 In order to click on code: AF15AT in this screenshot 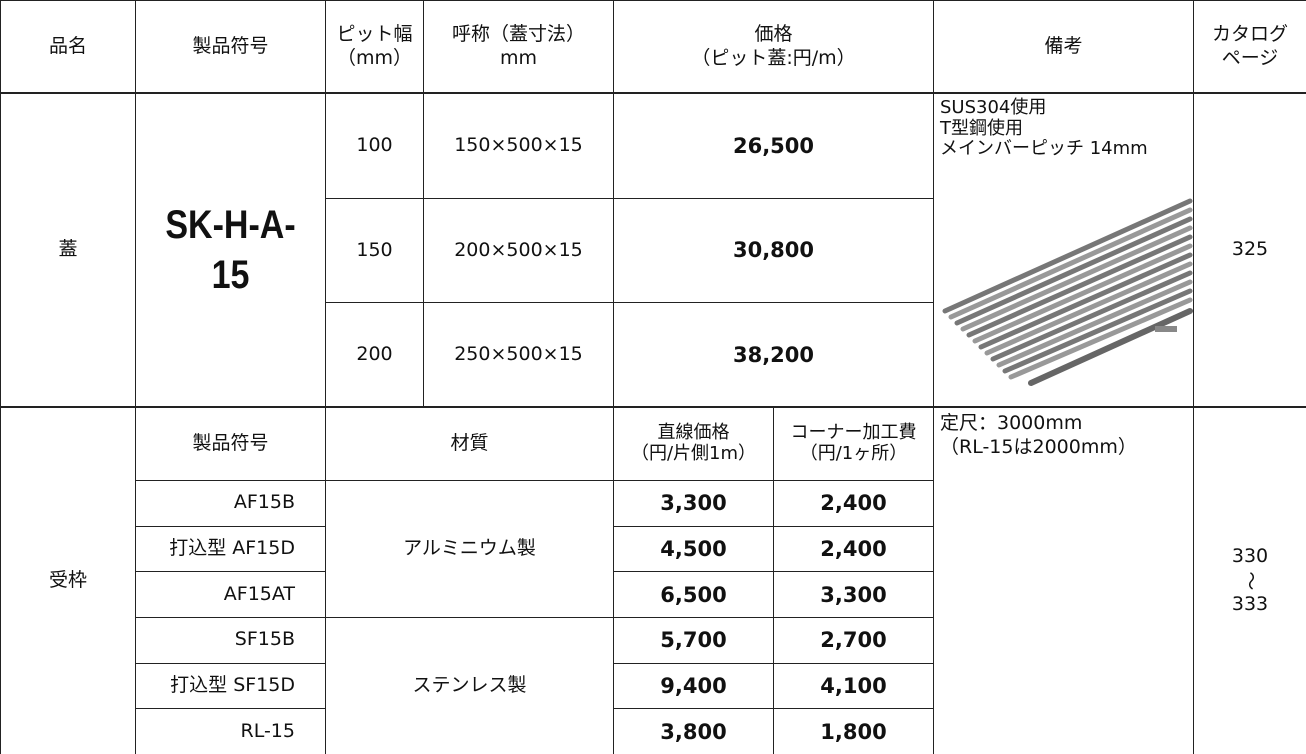, I will do `click(231, 595)`.